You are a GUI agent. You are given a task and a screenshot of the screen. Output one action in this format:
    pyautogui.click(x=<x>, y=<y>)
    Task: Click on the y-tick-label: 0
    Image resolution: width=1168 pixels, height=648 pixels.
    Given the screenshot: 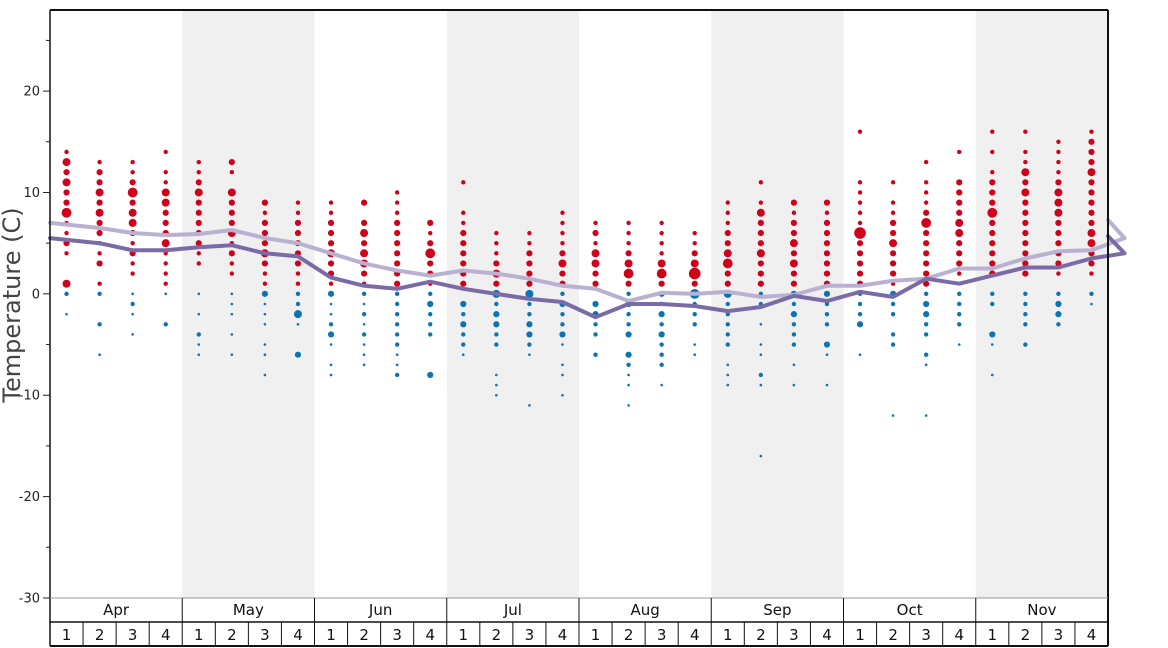 What is the action you would take?
    pyautogui.click(x=36, y=294)
    